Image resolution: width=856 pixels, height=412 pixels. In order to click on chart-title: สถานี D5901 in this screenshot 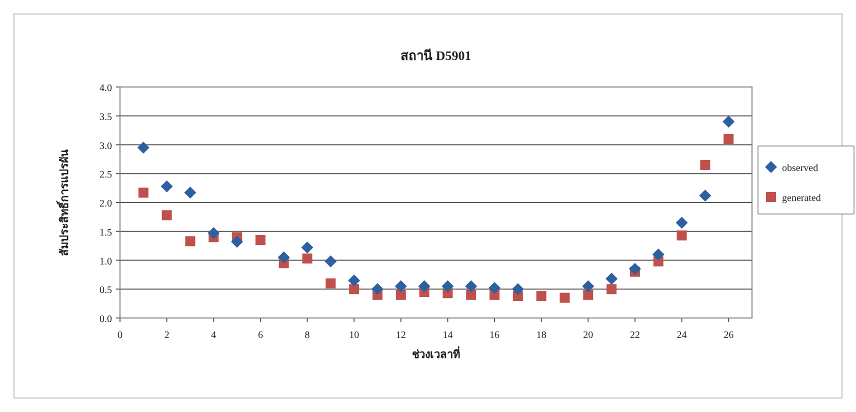, I will do `click(436, 55)`.